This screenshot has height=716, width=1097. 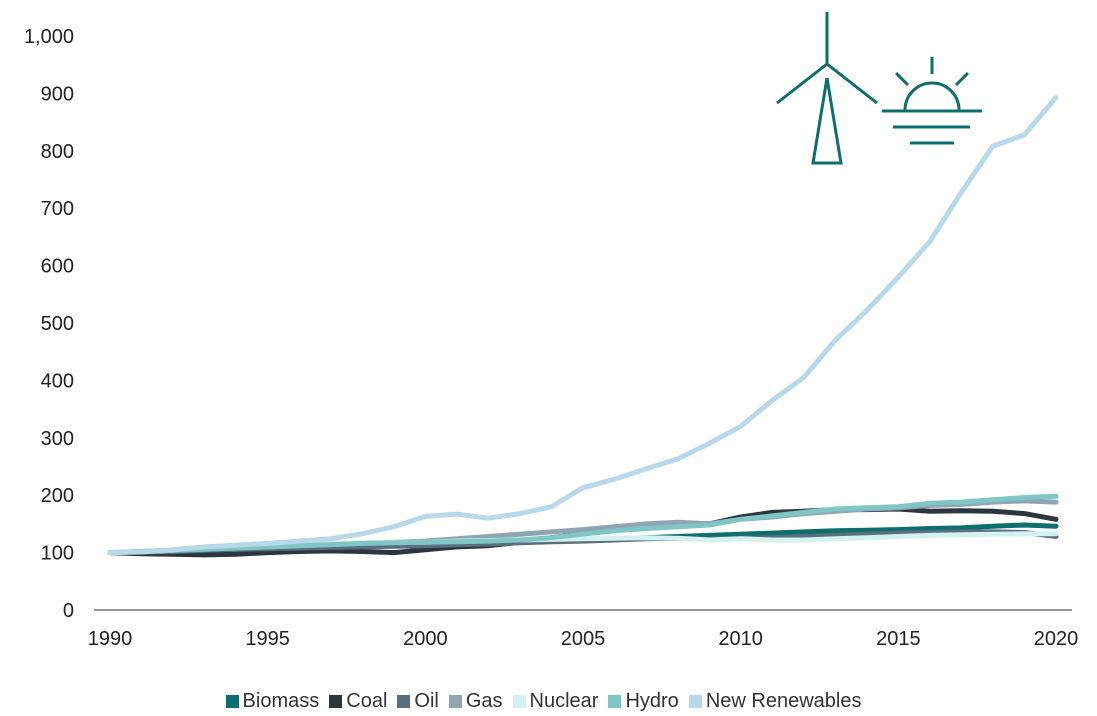 What do you see at coordinates (57, 209) in the screenshot?
I see `y-tick-label: 700` at bounding box center [57, 209].